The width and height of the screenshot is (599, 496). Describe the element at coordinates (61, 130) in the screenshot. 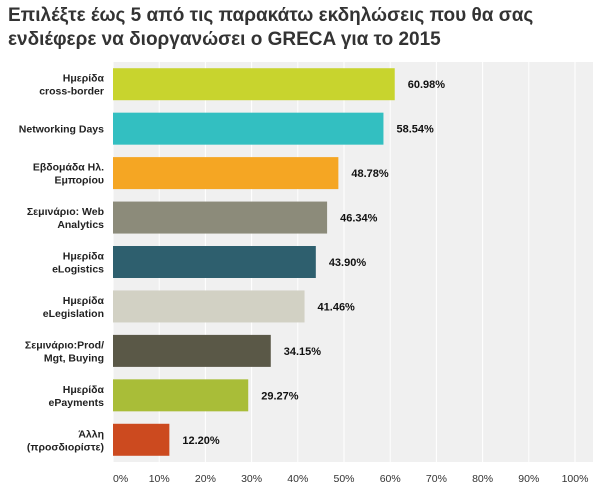

I see `category-label: Networking Days` at that location.